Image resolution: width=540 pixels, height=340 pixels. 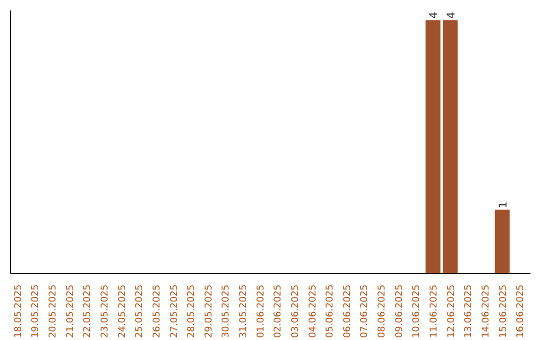 I want to click on x-tick-label: 09.06.2025, so click(x=399, y=311).